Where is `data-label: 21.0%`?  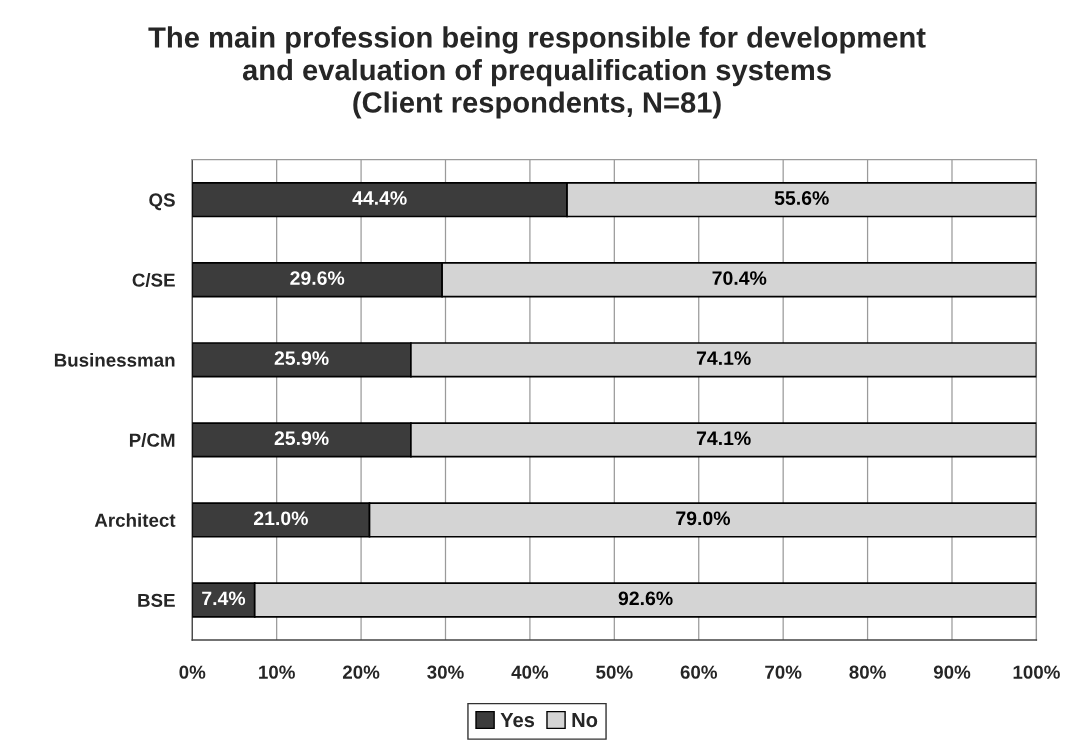
data-label: 21.0% is located at coordinates (280, 518).